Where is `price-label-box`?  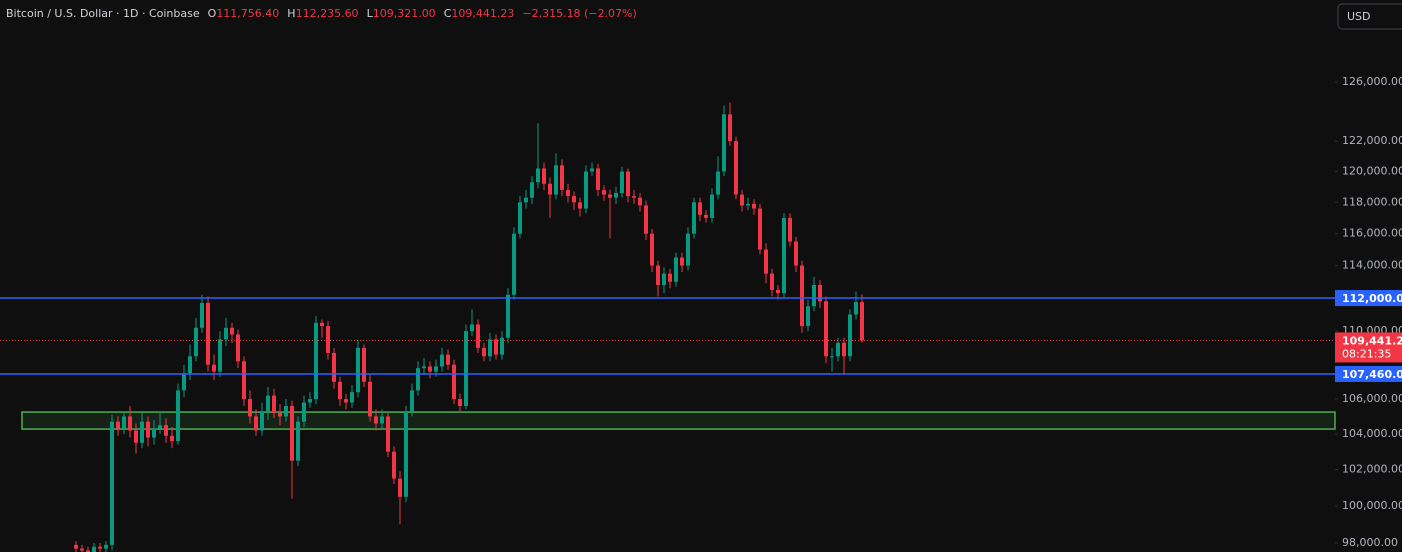
price-label-box is located at coordinates (1368, 298).